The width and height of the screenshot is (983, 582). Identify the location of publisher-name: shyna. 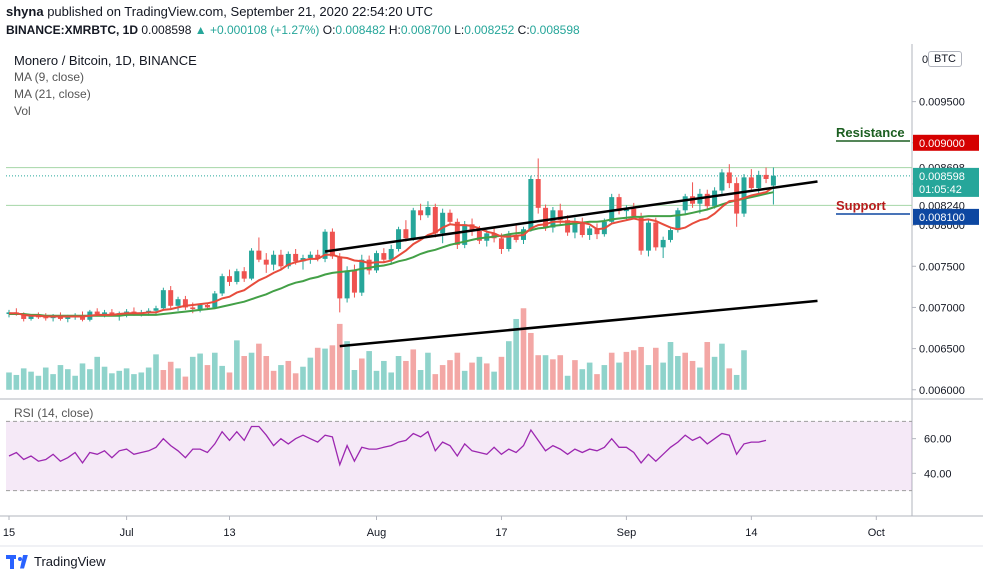
(25, 11).